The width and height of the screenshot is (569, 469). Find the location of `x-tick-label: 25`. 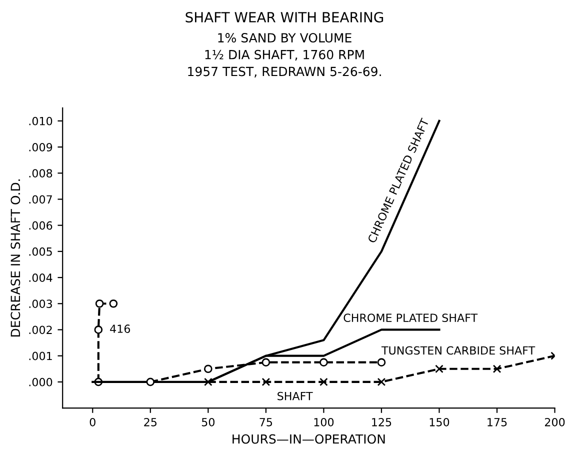

x-tick-label: 25 is located at coordinates (150, 422).